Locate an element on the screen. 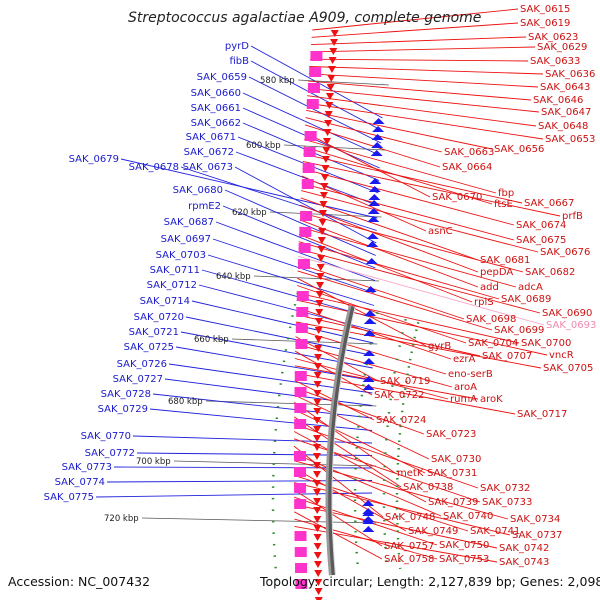  left-gene-label: SAK_0660 is located at coordinates (216, 93).